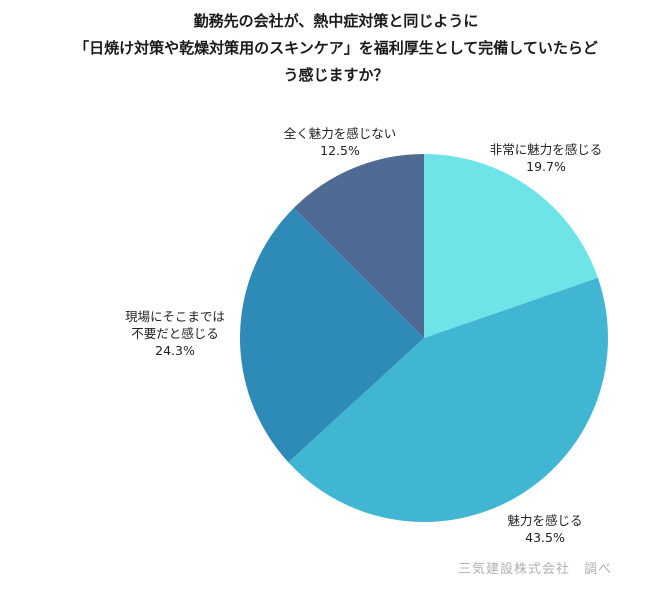  I want to click on slice-category-label-4: 全く魅力を感じない, so click(340, 133).